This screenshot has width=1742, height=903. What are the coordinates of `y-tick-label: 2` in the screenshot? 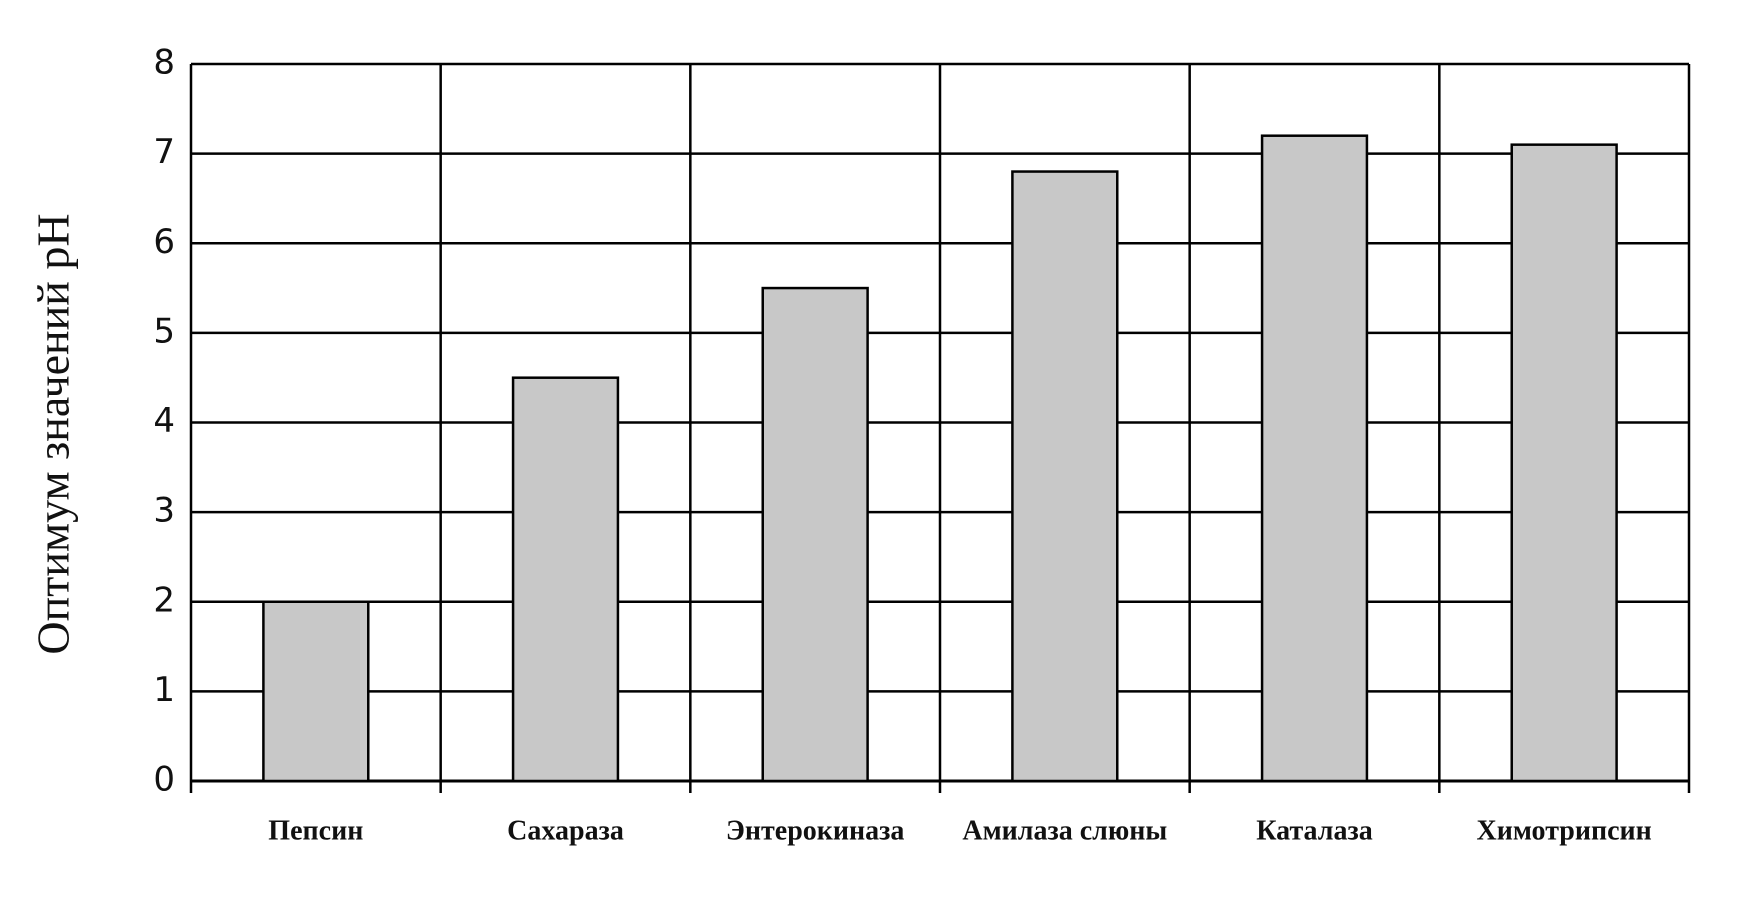 It's located at (164, 600).